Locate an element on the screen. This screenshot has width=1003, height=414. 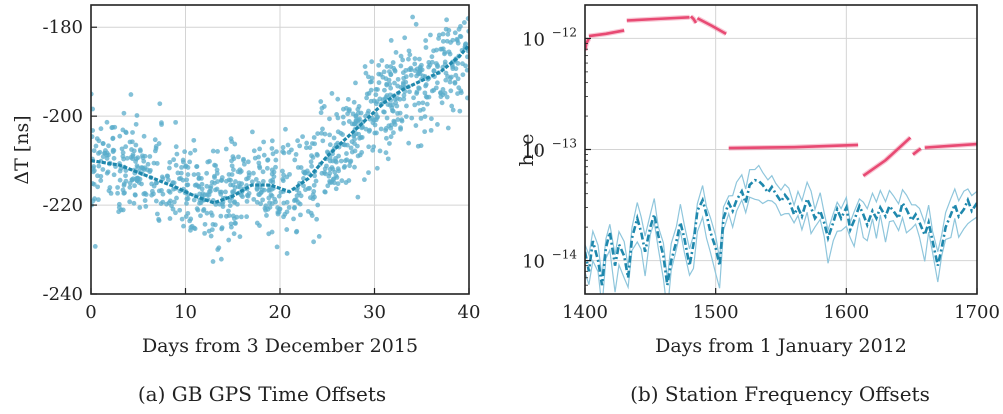
panel-a-y-tick-label: -220 is located at coordinates (63, 205).